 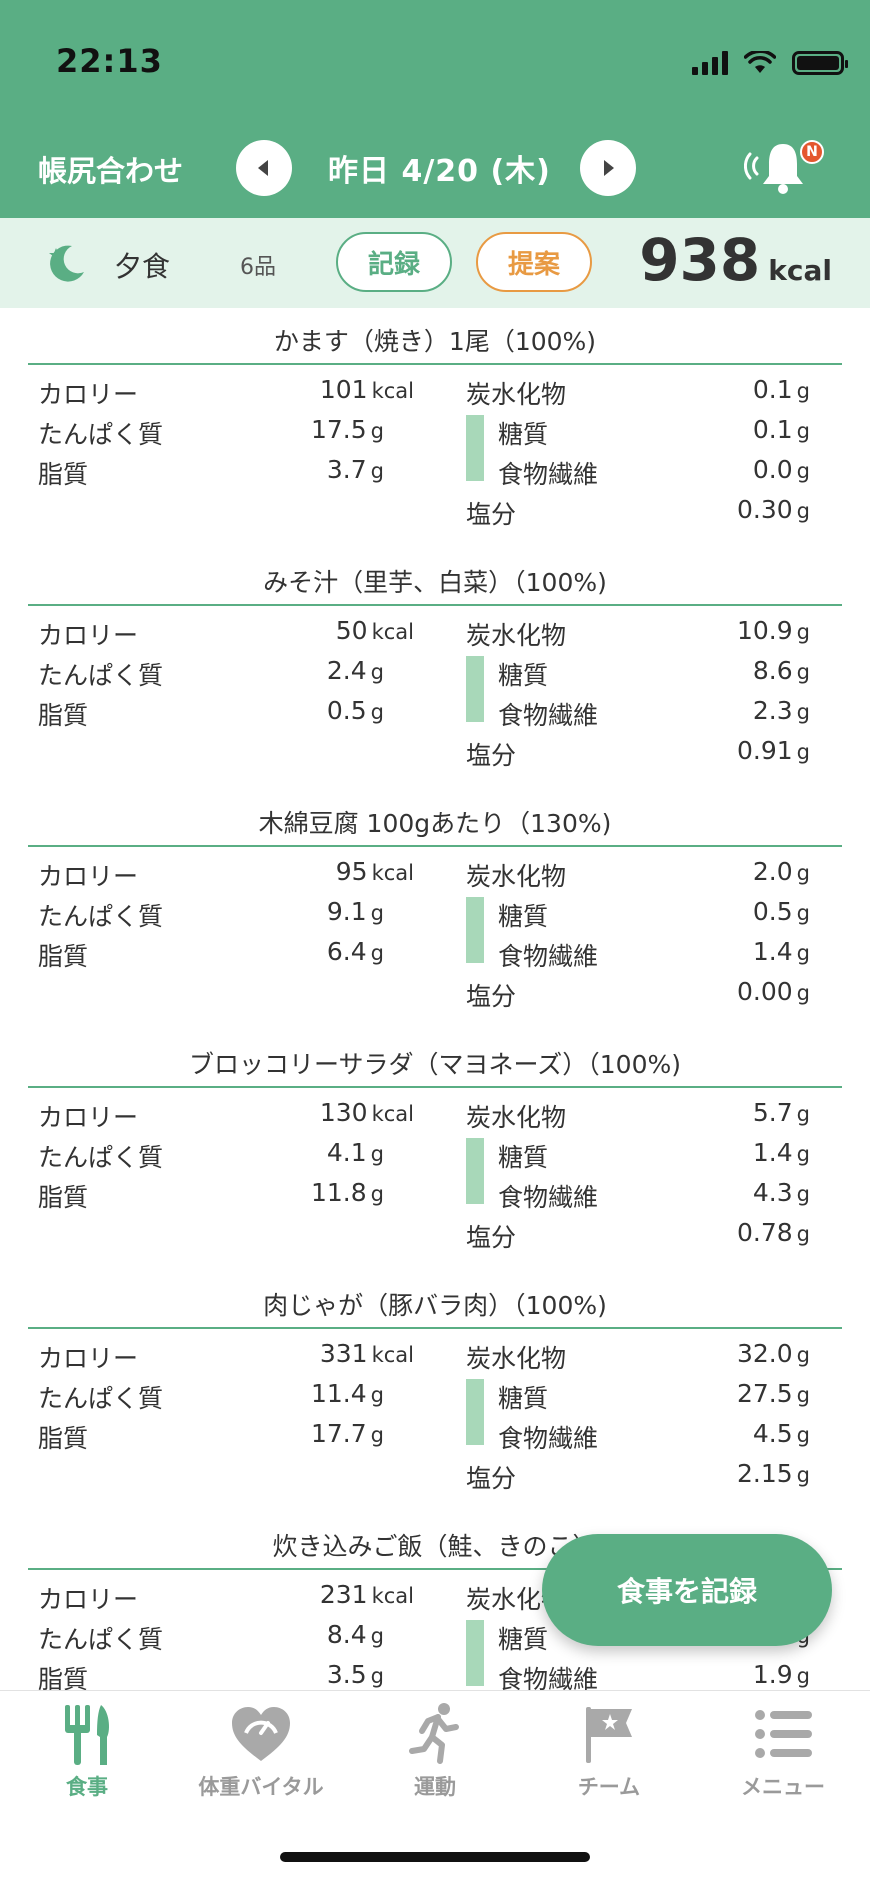 What do you see at coordinates (773, 630) in the screenshot?
I see `carb-value: 10.9 g` at bounding box center [773, 630].